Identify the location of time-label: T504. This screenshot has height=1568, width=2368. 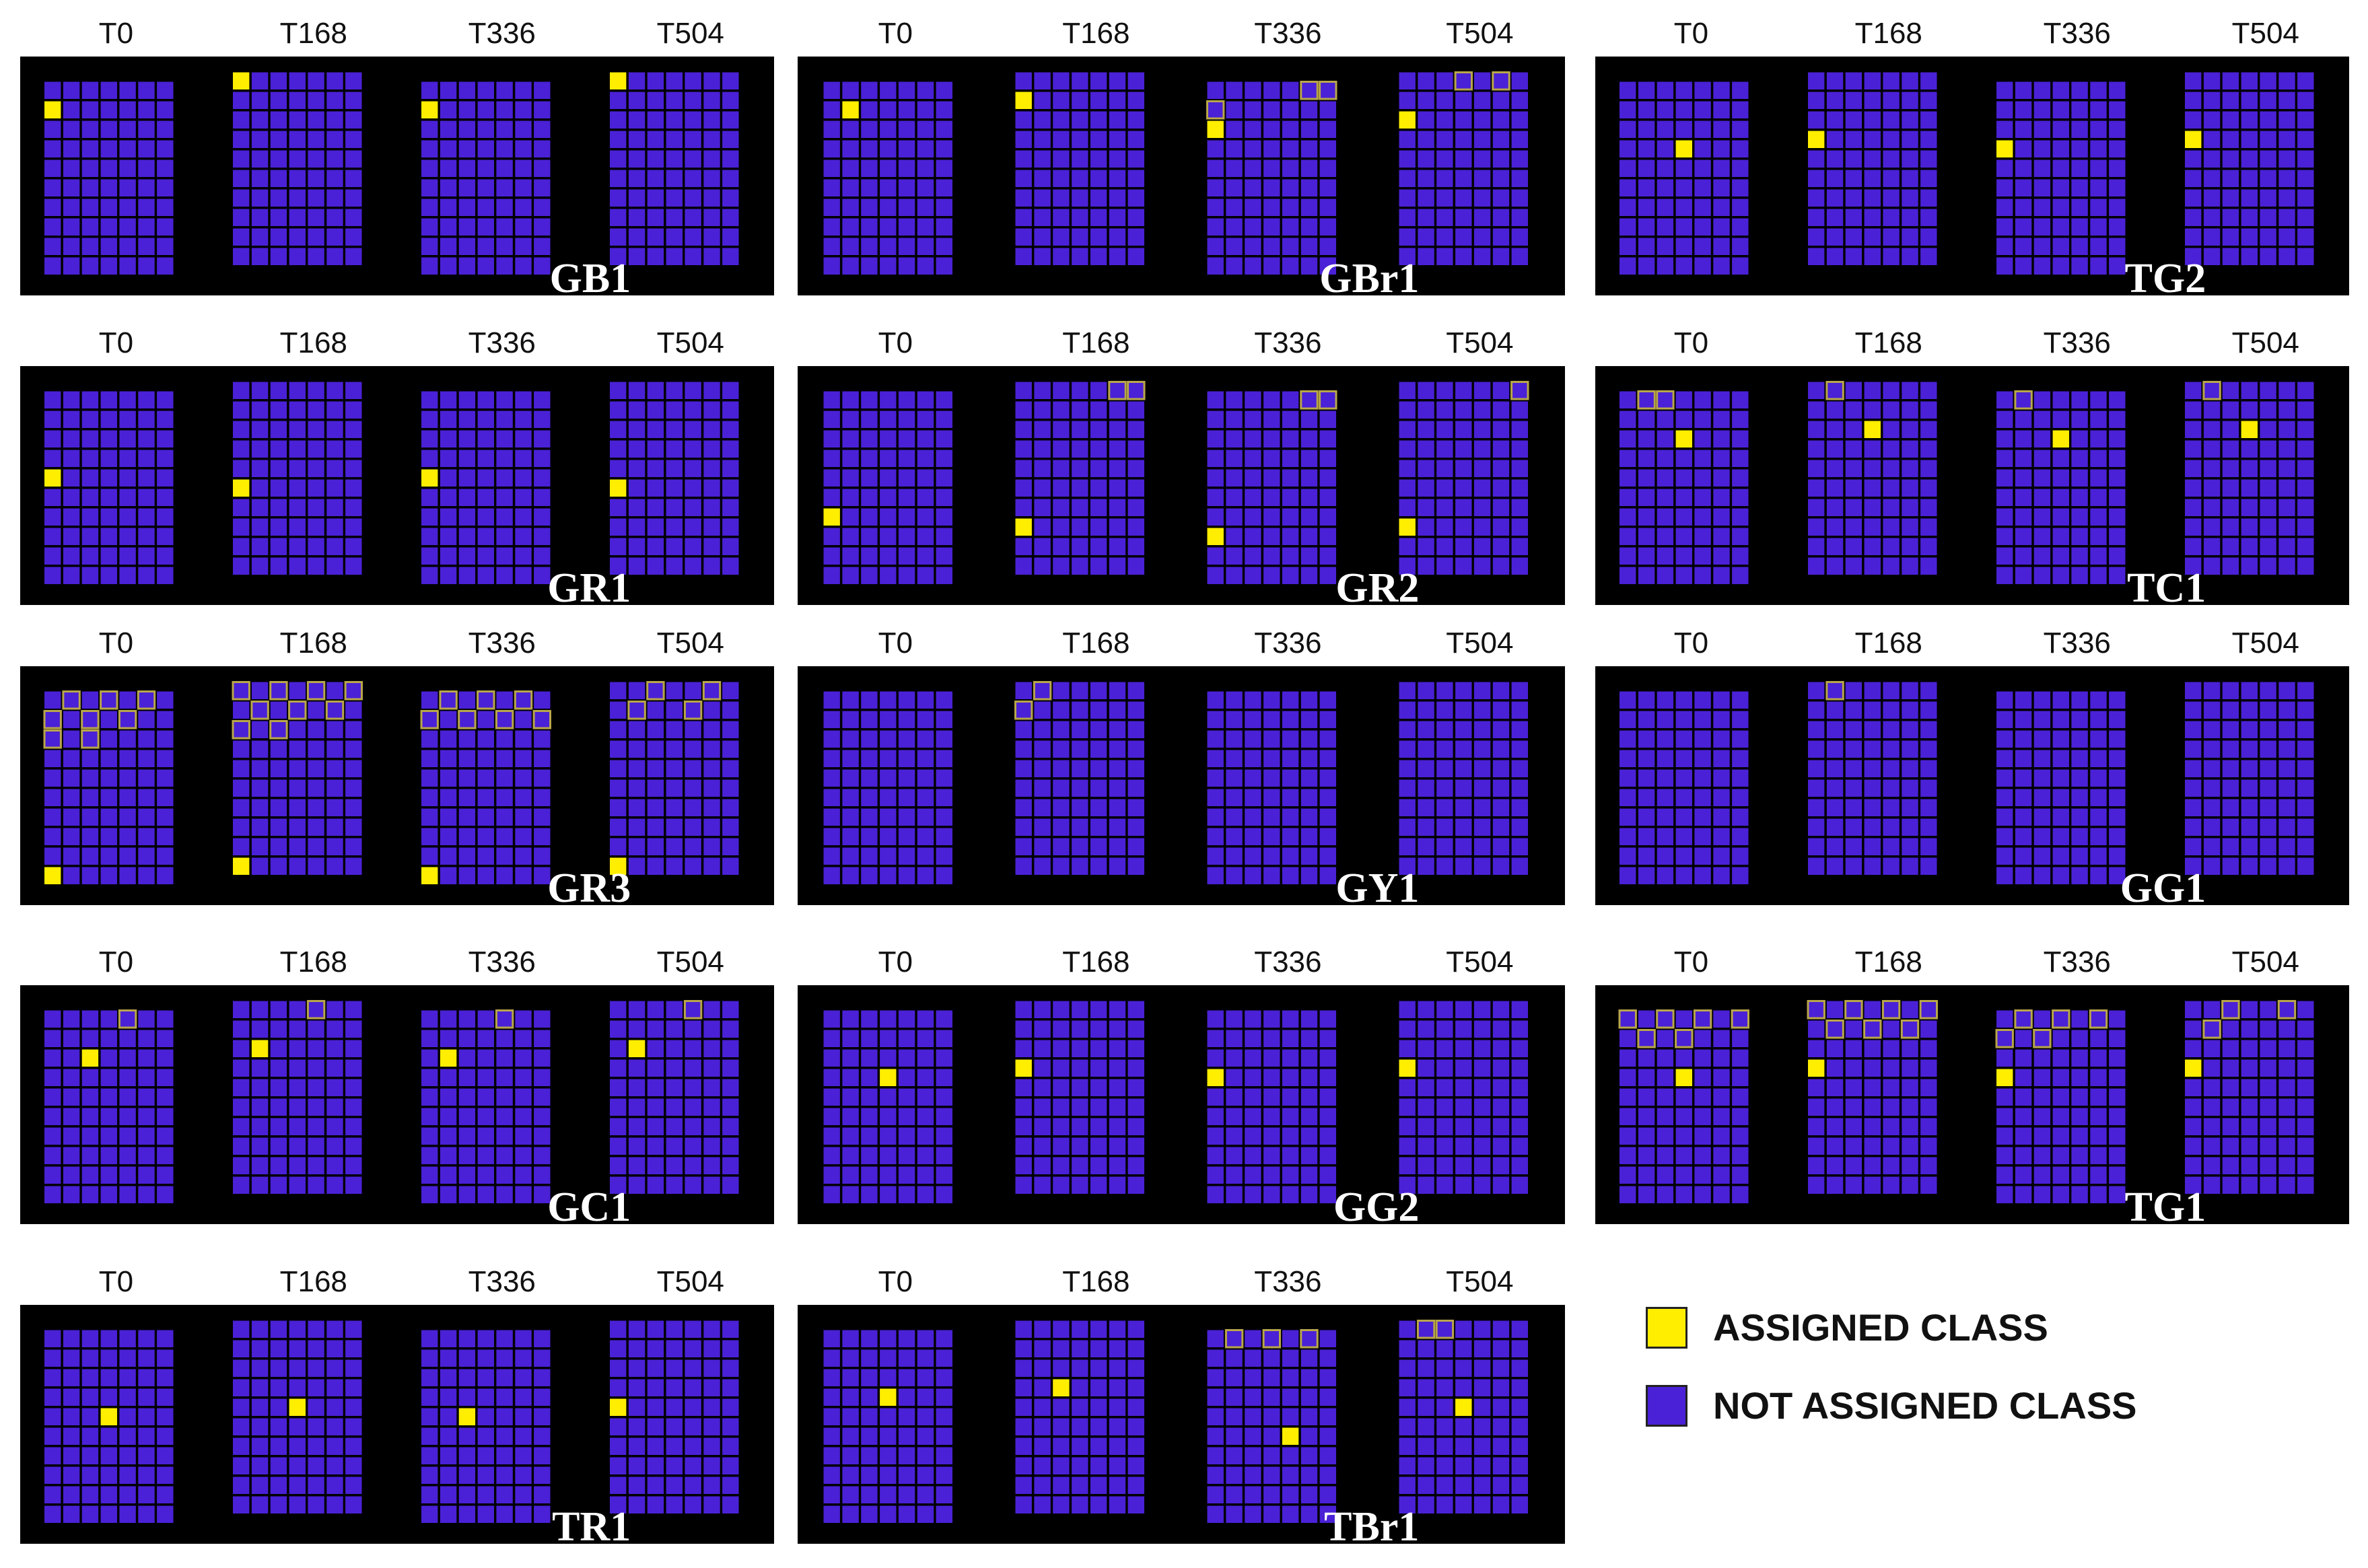
(2265, 643).